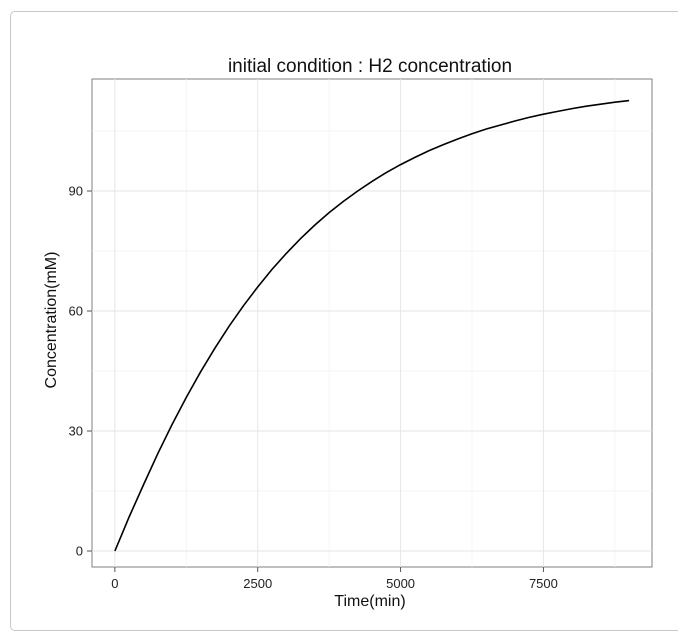 The width and height of the screenshot is (678, 631). What do you see at coordinates (400, 583) in the screenshot?
I see `x-tick-label: 5000` at bounding box center [400, 583].